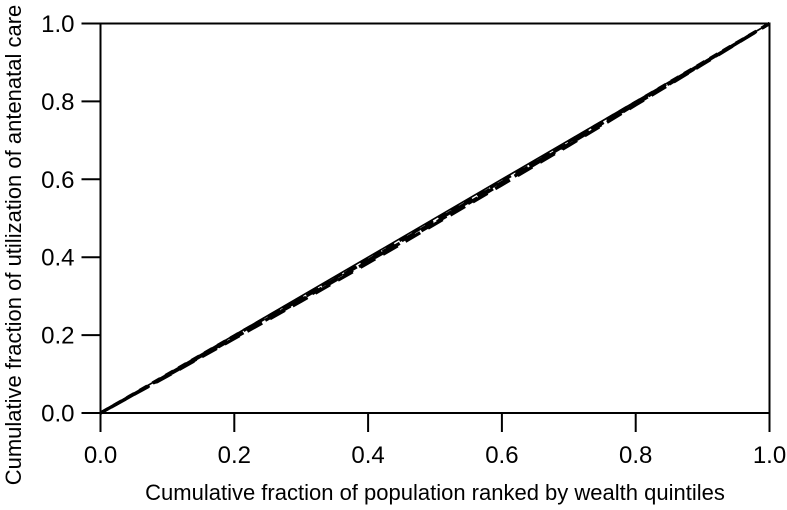  I want to click on x-tick-label: 0.4, so click(367, 455).